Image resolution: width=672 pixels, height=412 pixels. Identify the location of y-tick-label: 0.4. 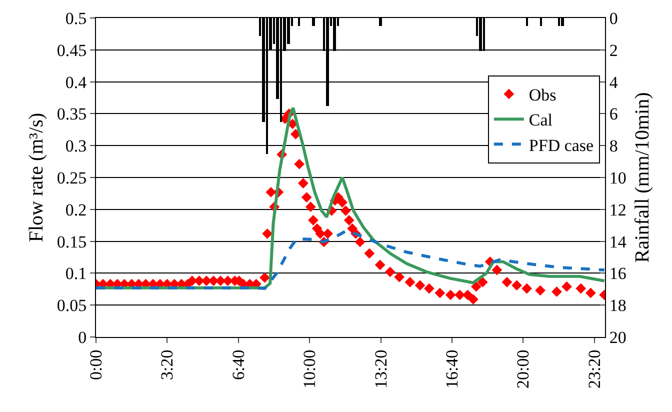
(76, 82).